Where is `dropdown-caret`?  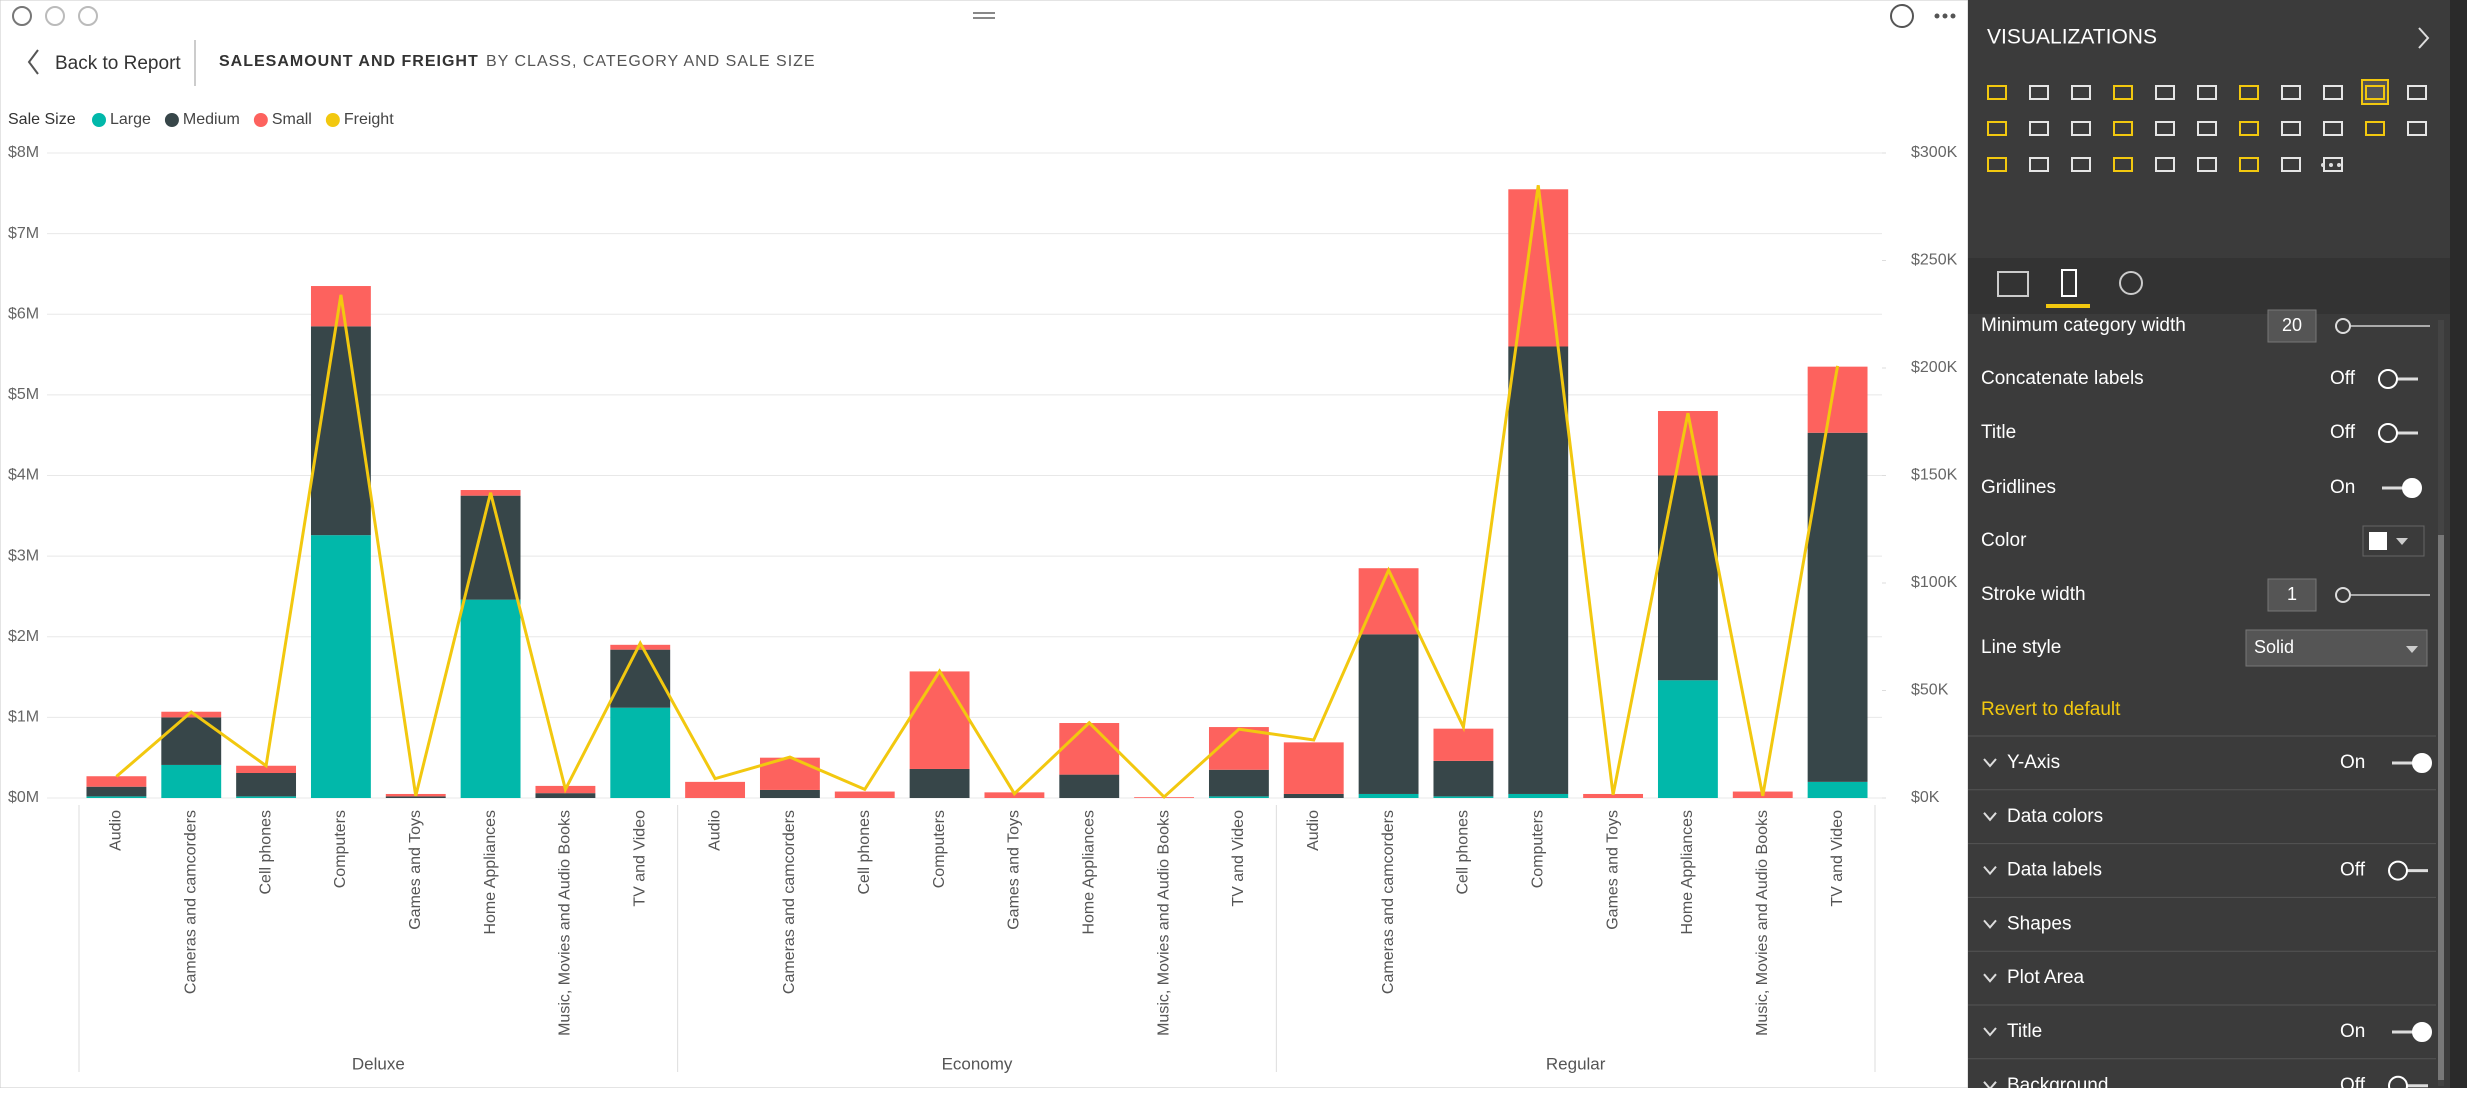
dropdown-caret is located at coordinates (2412, 649).